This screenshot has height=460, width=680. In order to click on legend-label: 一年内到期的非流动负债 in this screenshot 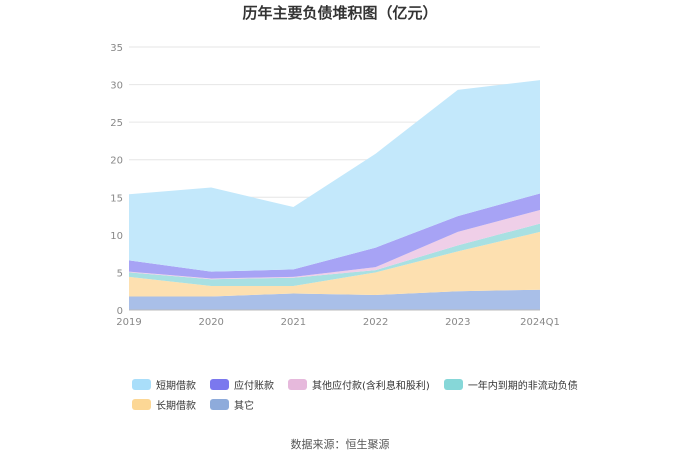, I will do `click(522, 386)`.